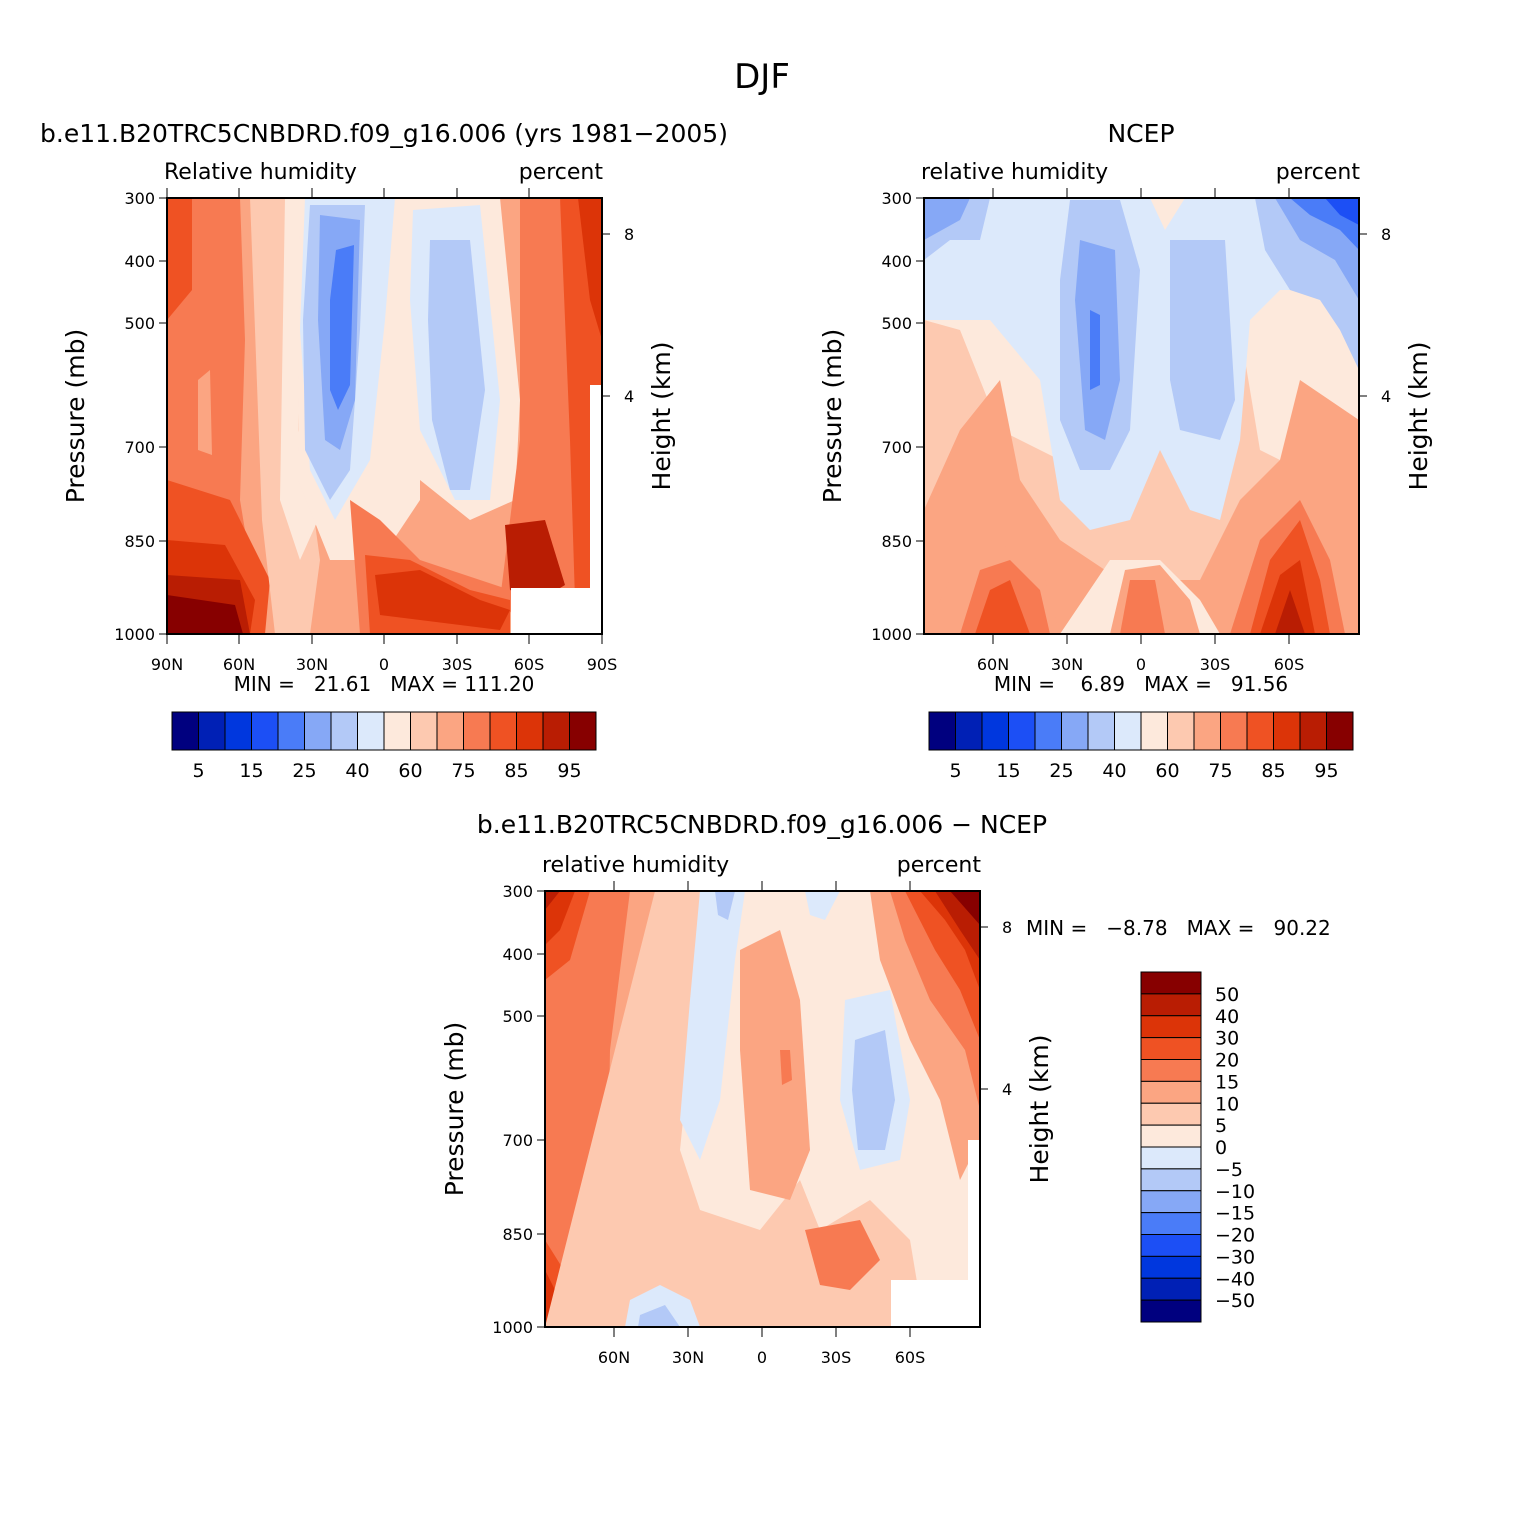 The image size is (1525, 1525). Describe the element at coordinates (384, 416) in the screenshot. I see `panel-model-axes` at that location.